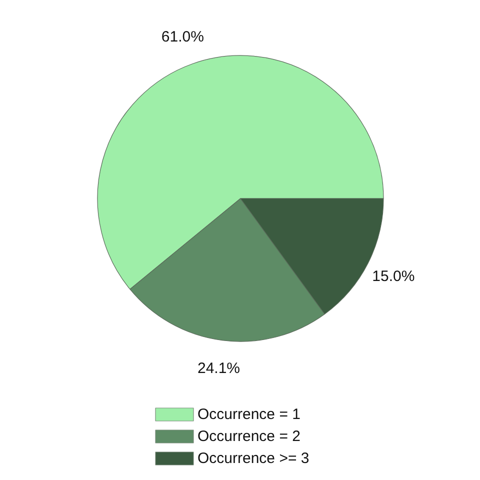 The image size is (480, 480). What do you see at coordinates (249, 414) in the screenshot?
I see `legend-label: Occurrence = 1` at bounding box center [249, 414].